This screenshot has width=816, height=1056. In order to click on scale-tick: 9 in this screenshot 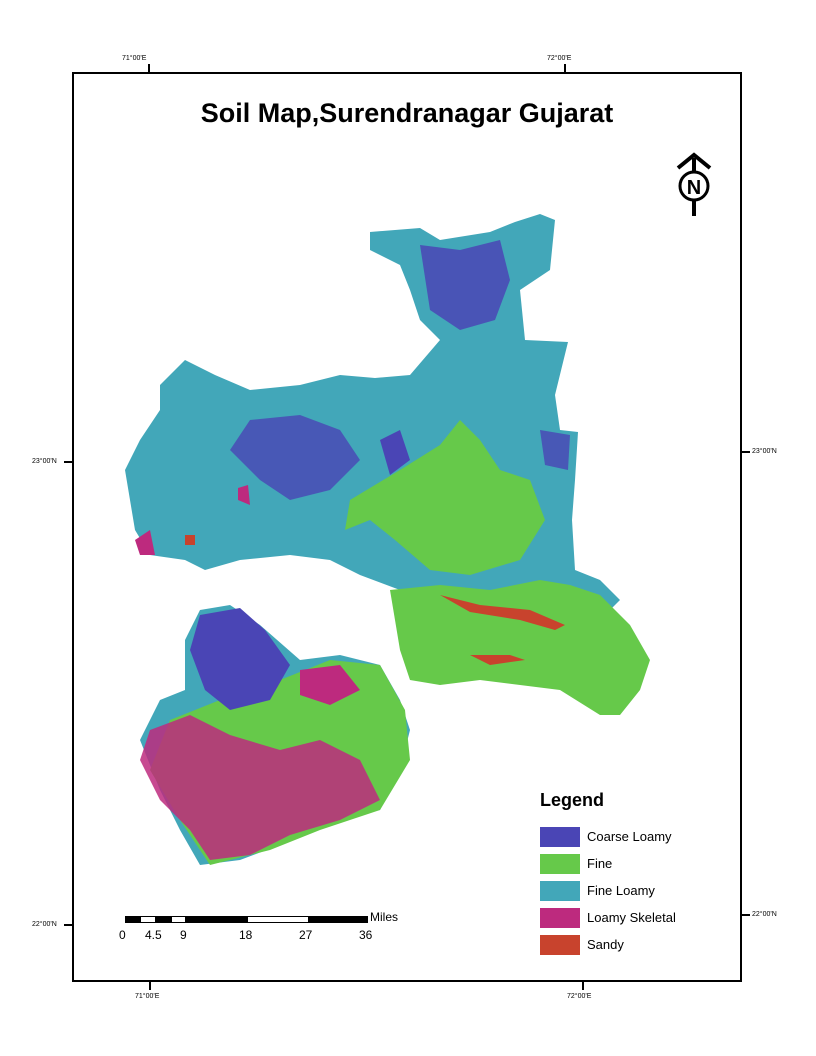, I will do `click(183, 935)`.